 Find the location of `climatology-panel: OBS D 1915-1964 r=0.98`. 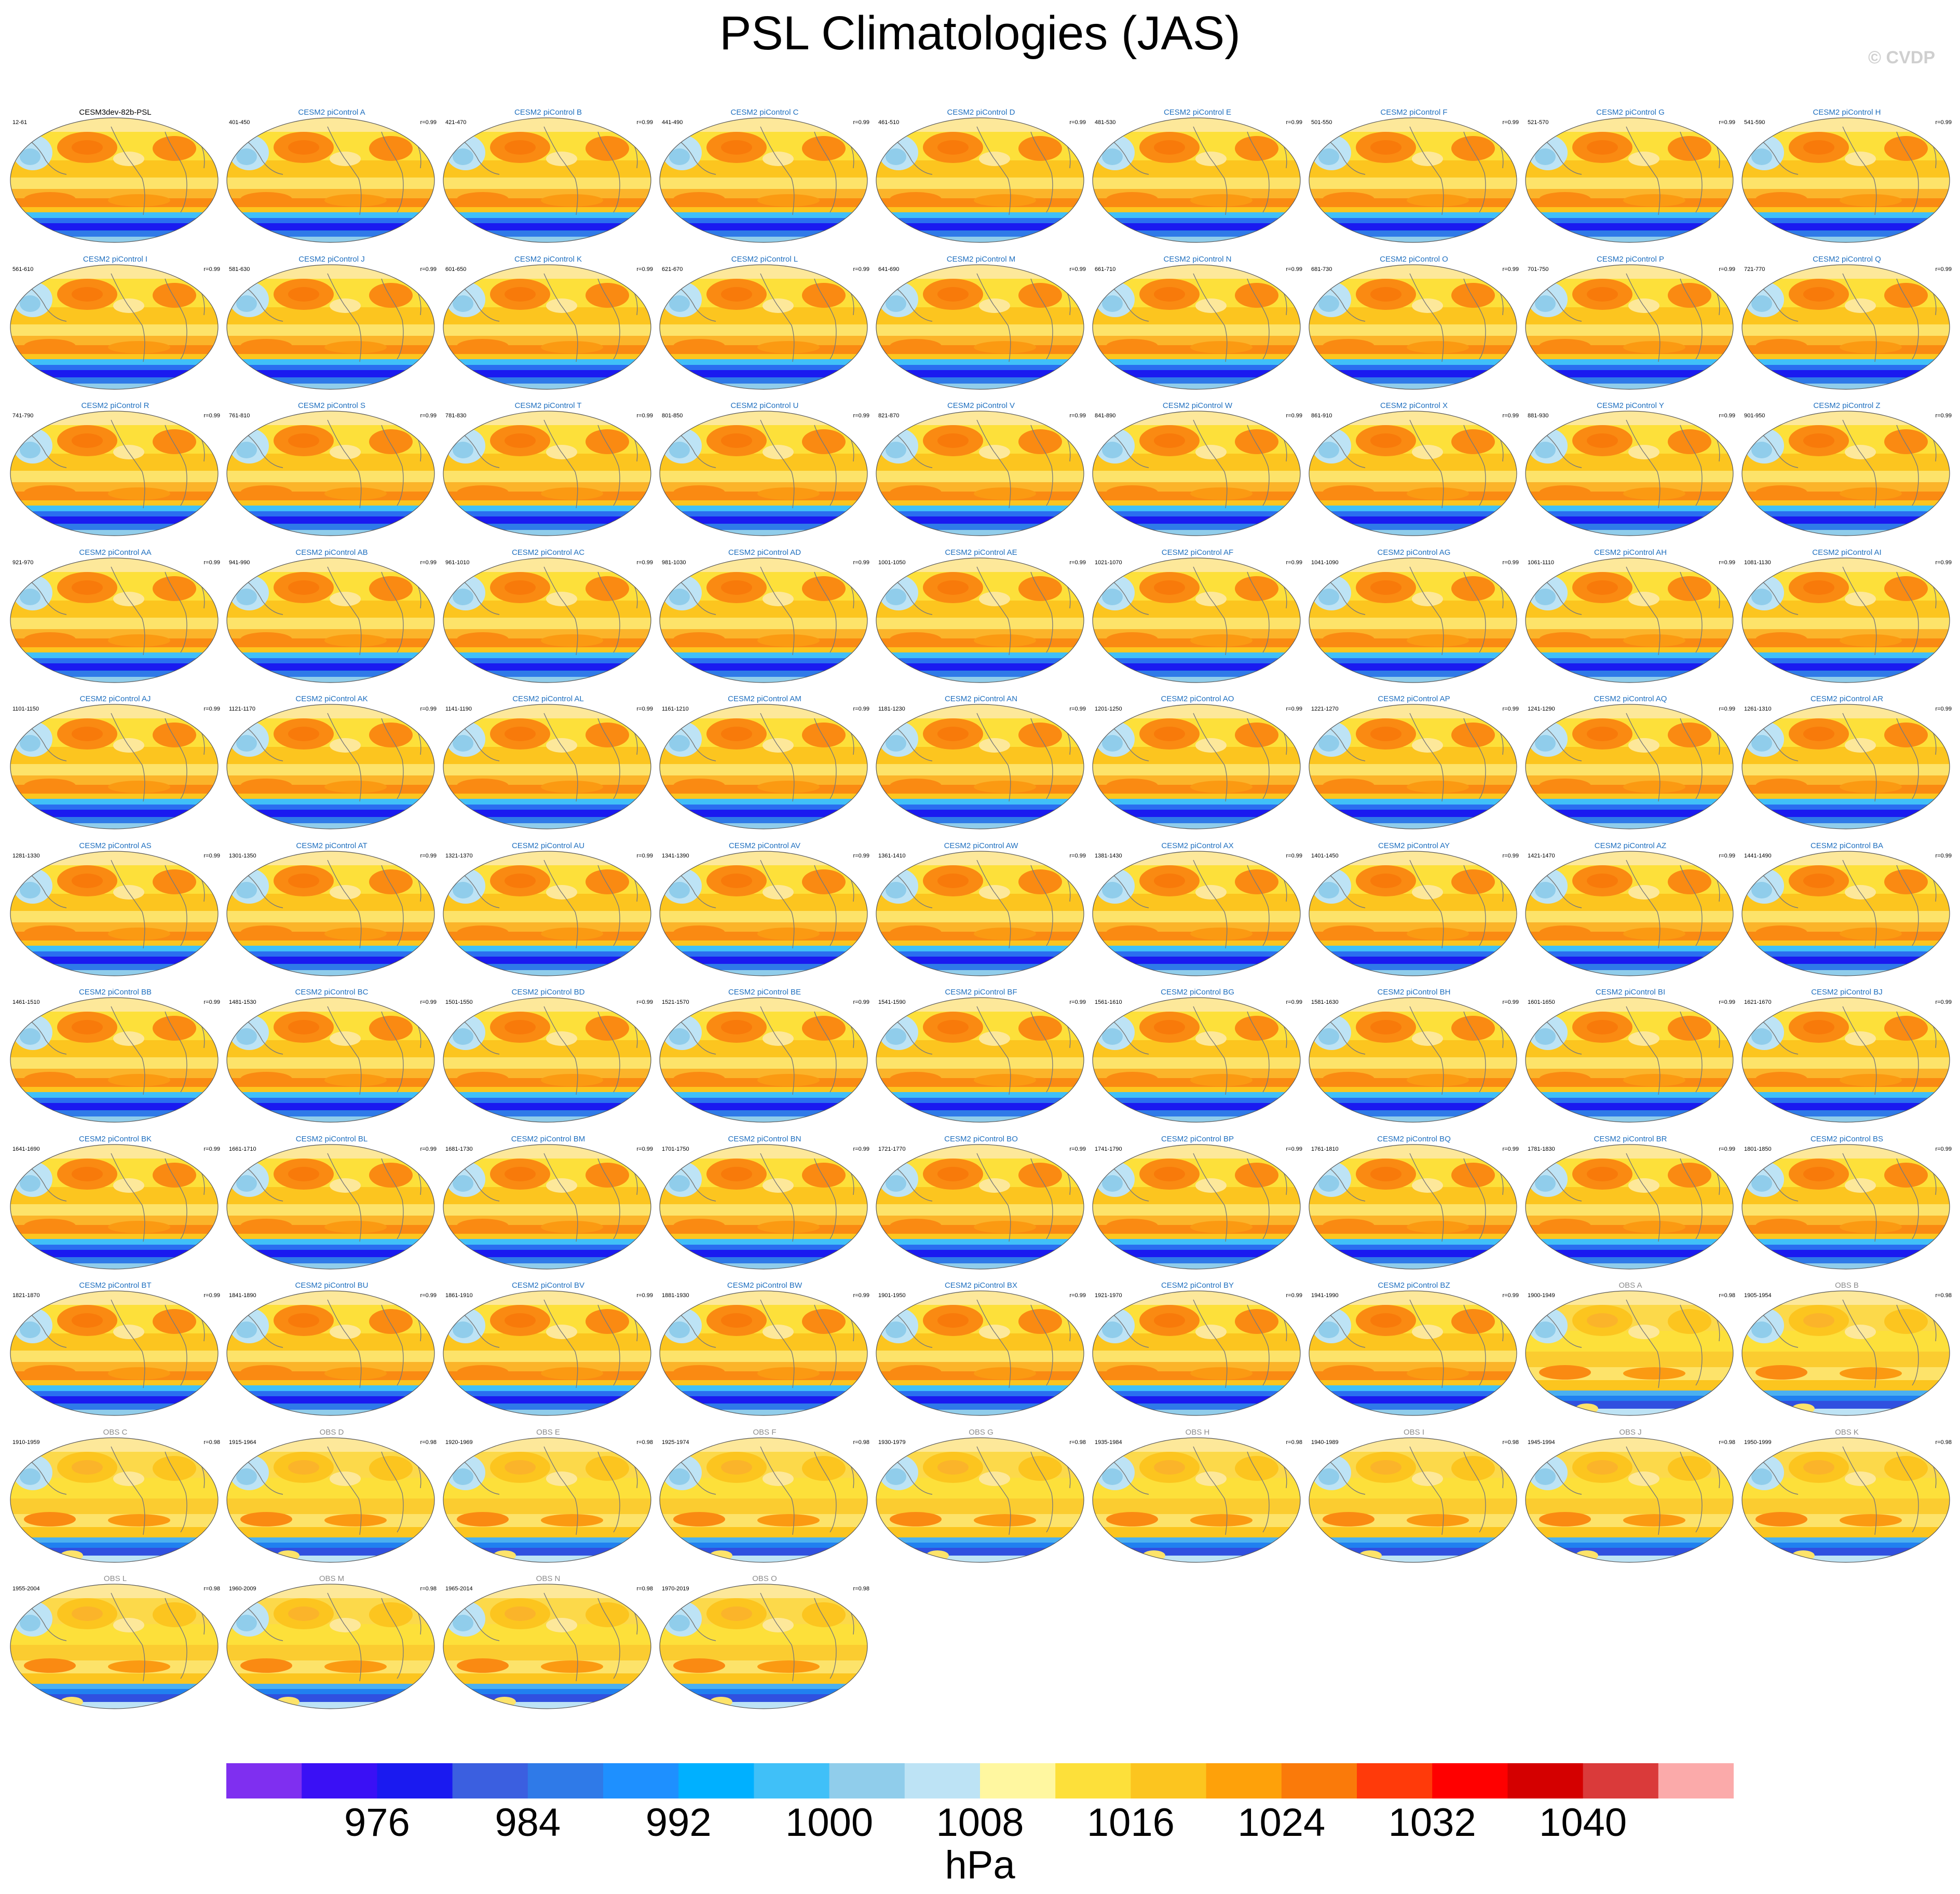

climatology-panel: OBS D 1915-1964 r=0.98 is located at coordinates (332, 1498).